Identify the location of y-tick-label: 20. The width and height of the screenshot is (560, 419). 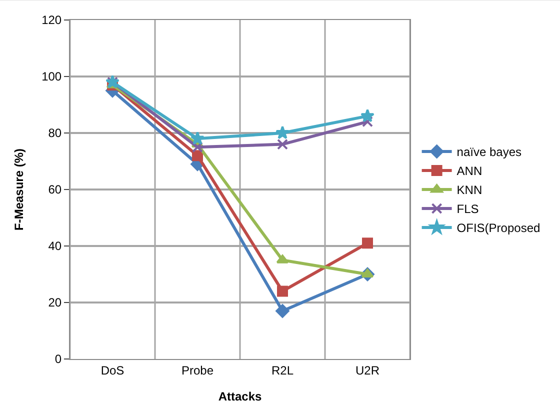
(55, 303).